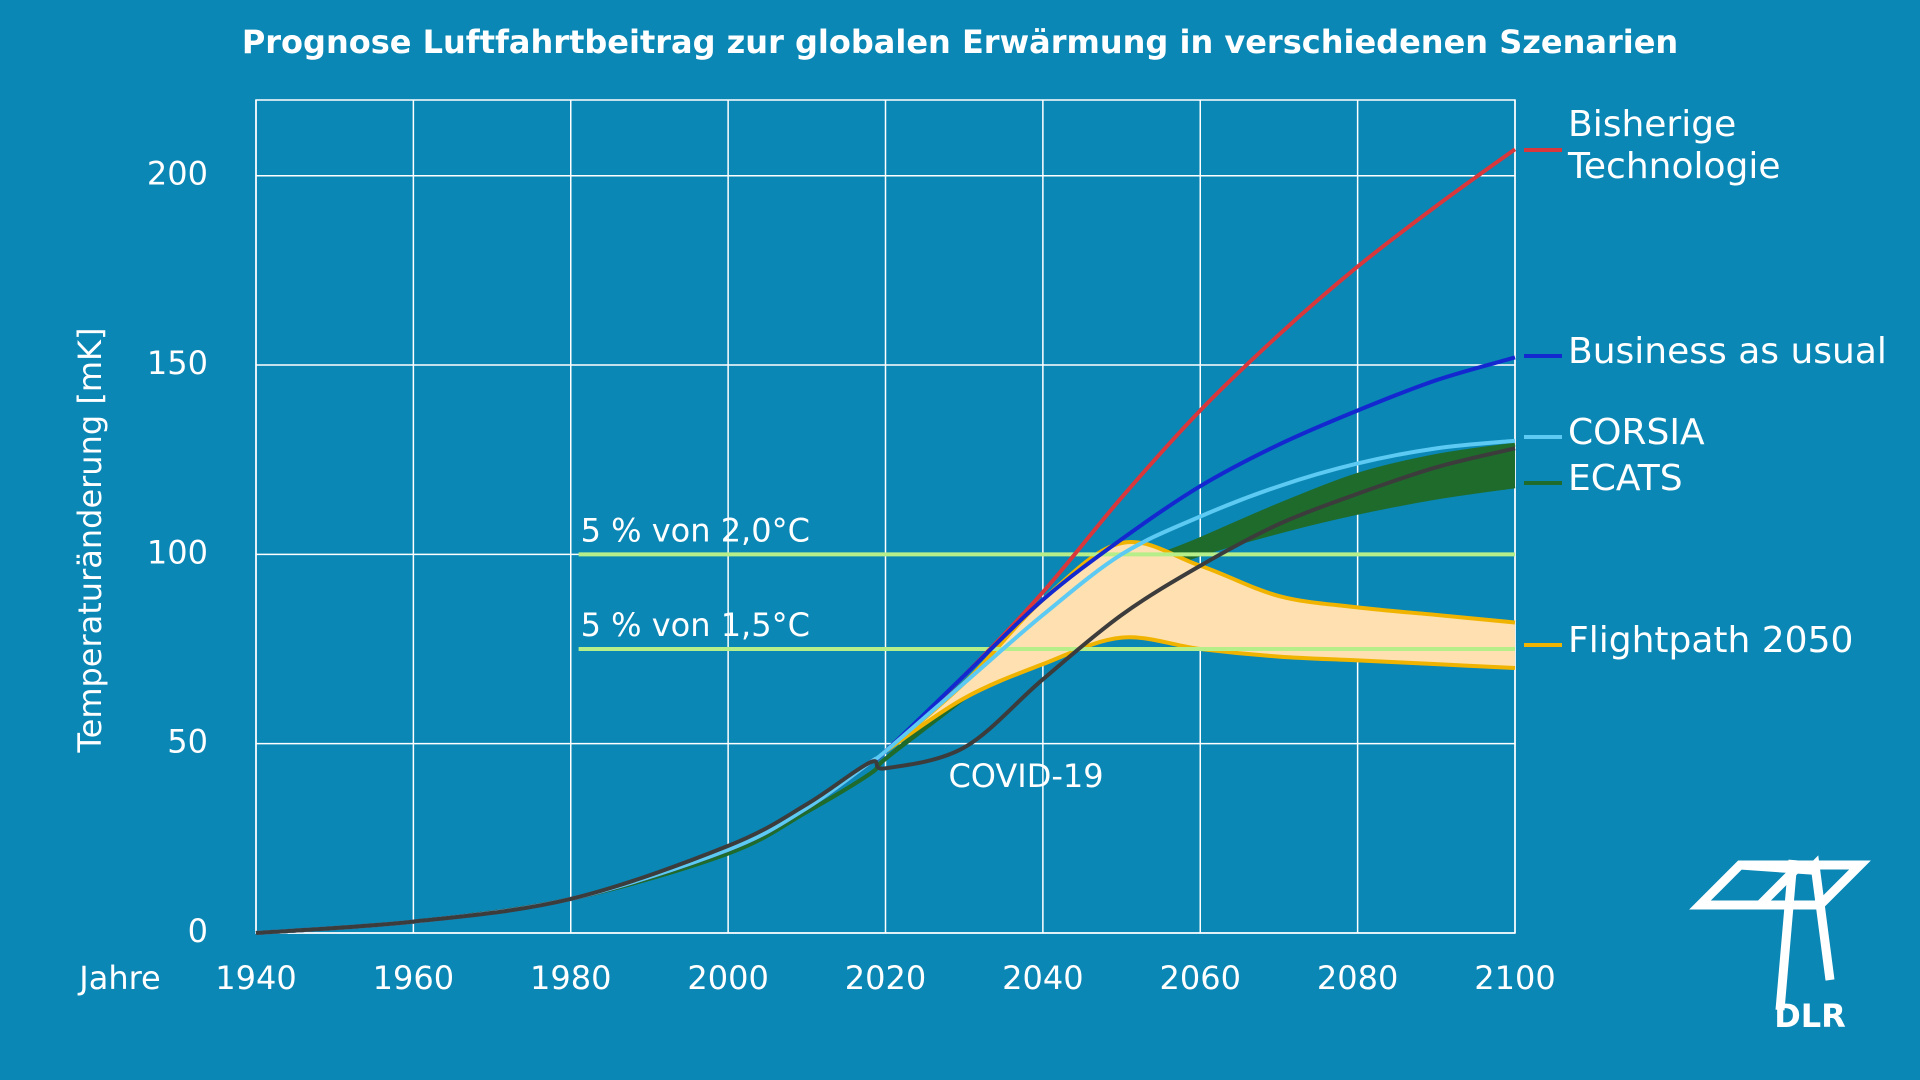 This screenshot has height=1080, width=1920. What do you see at coordinates (177, 363) in the screenshot?
I see `y-tick-label: 150` at bounding box center [177, 363].